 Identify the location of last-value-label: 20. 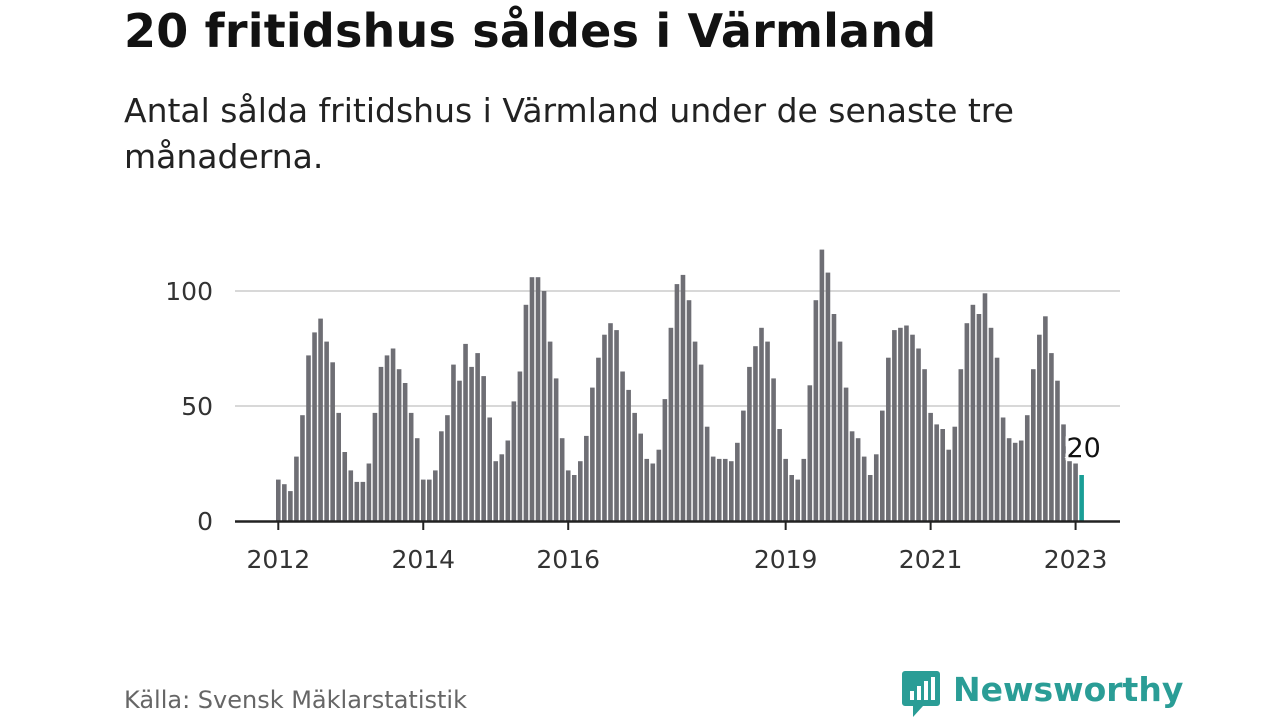
(1083, 448).